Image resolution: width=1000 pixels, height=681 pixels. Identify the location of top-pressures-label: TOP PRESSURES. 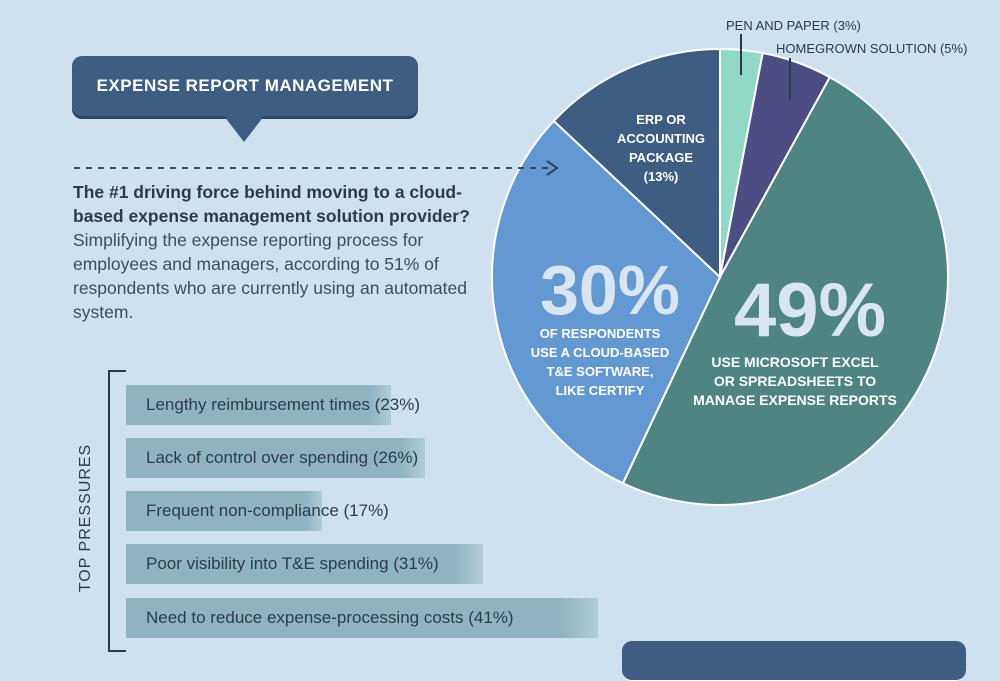
(85, 518).